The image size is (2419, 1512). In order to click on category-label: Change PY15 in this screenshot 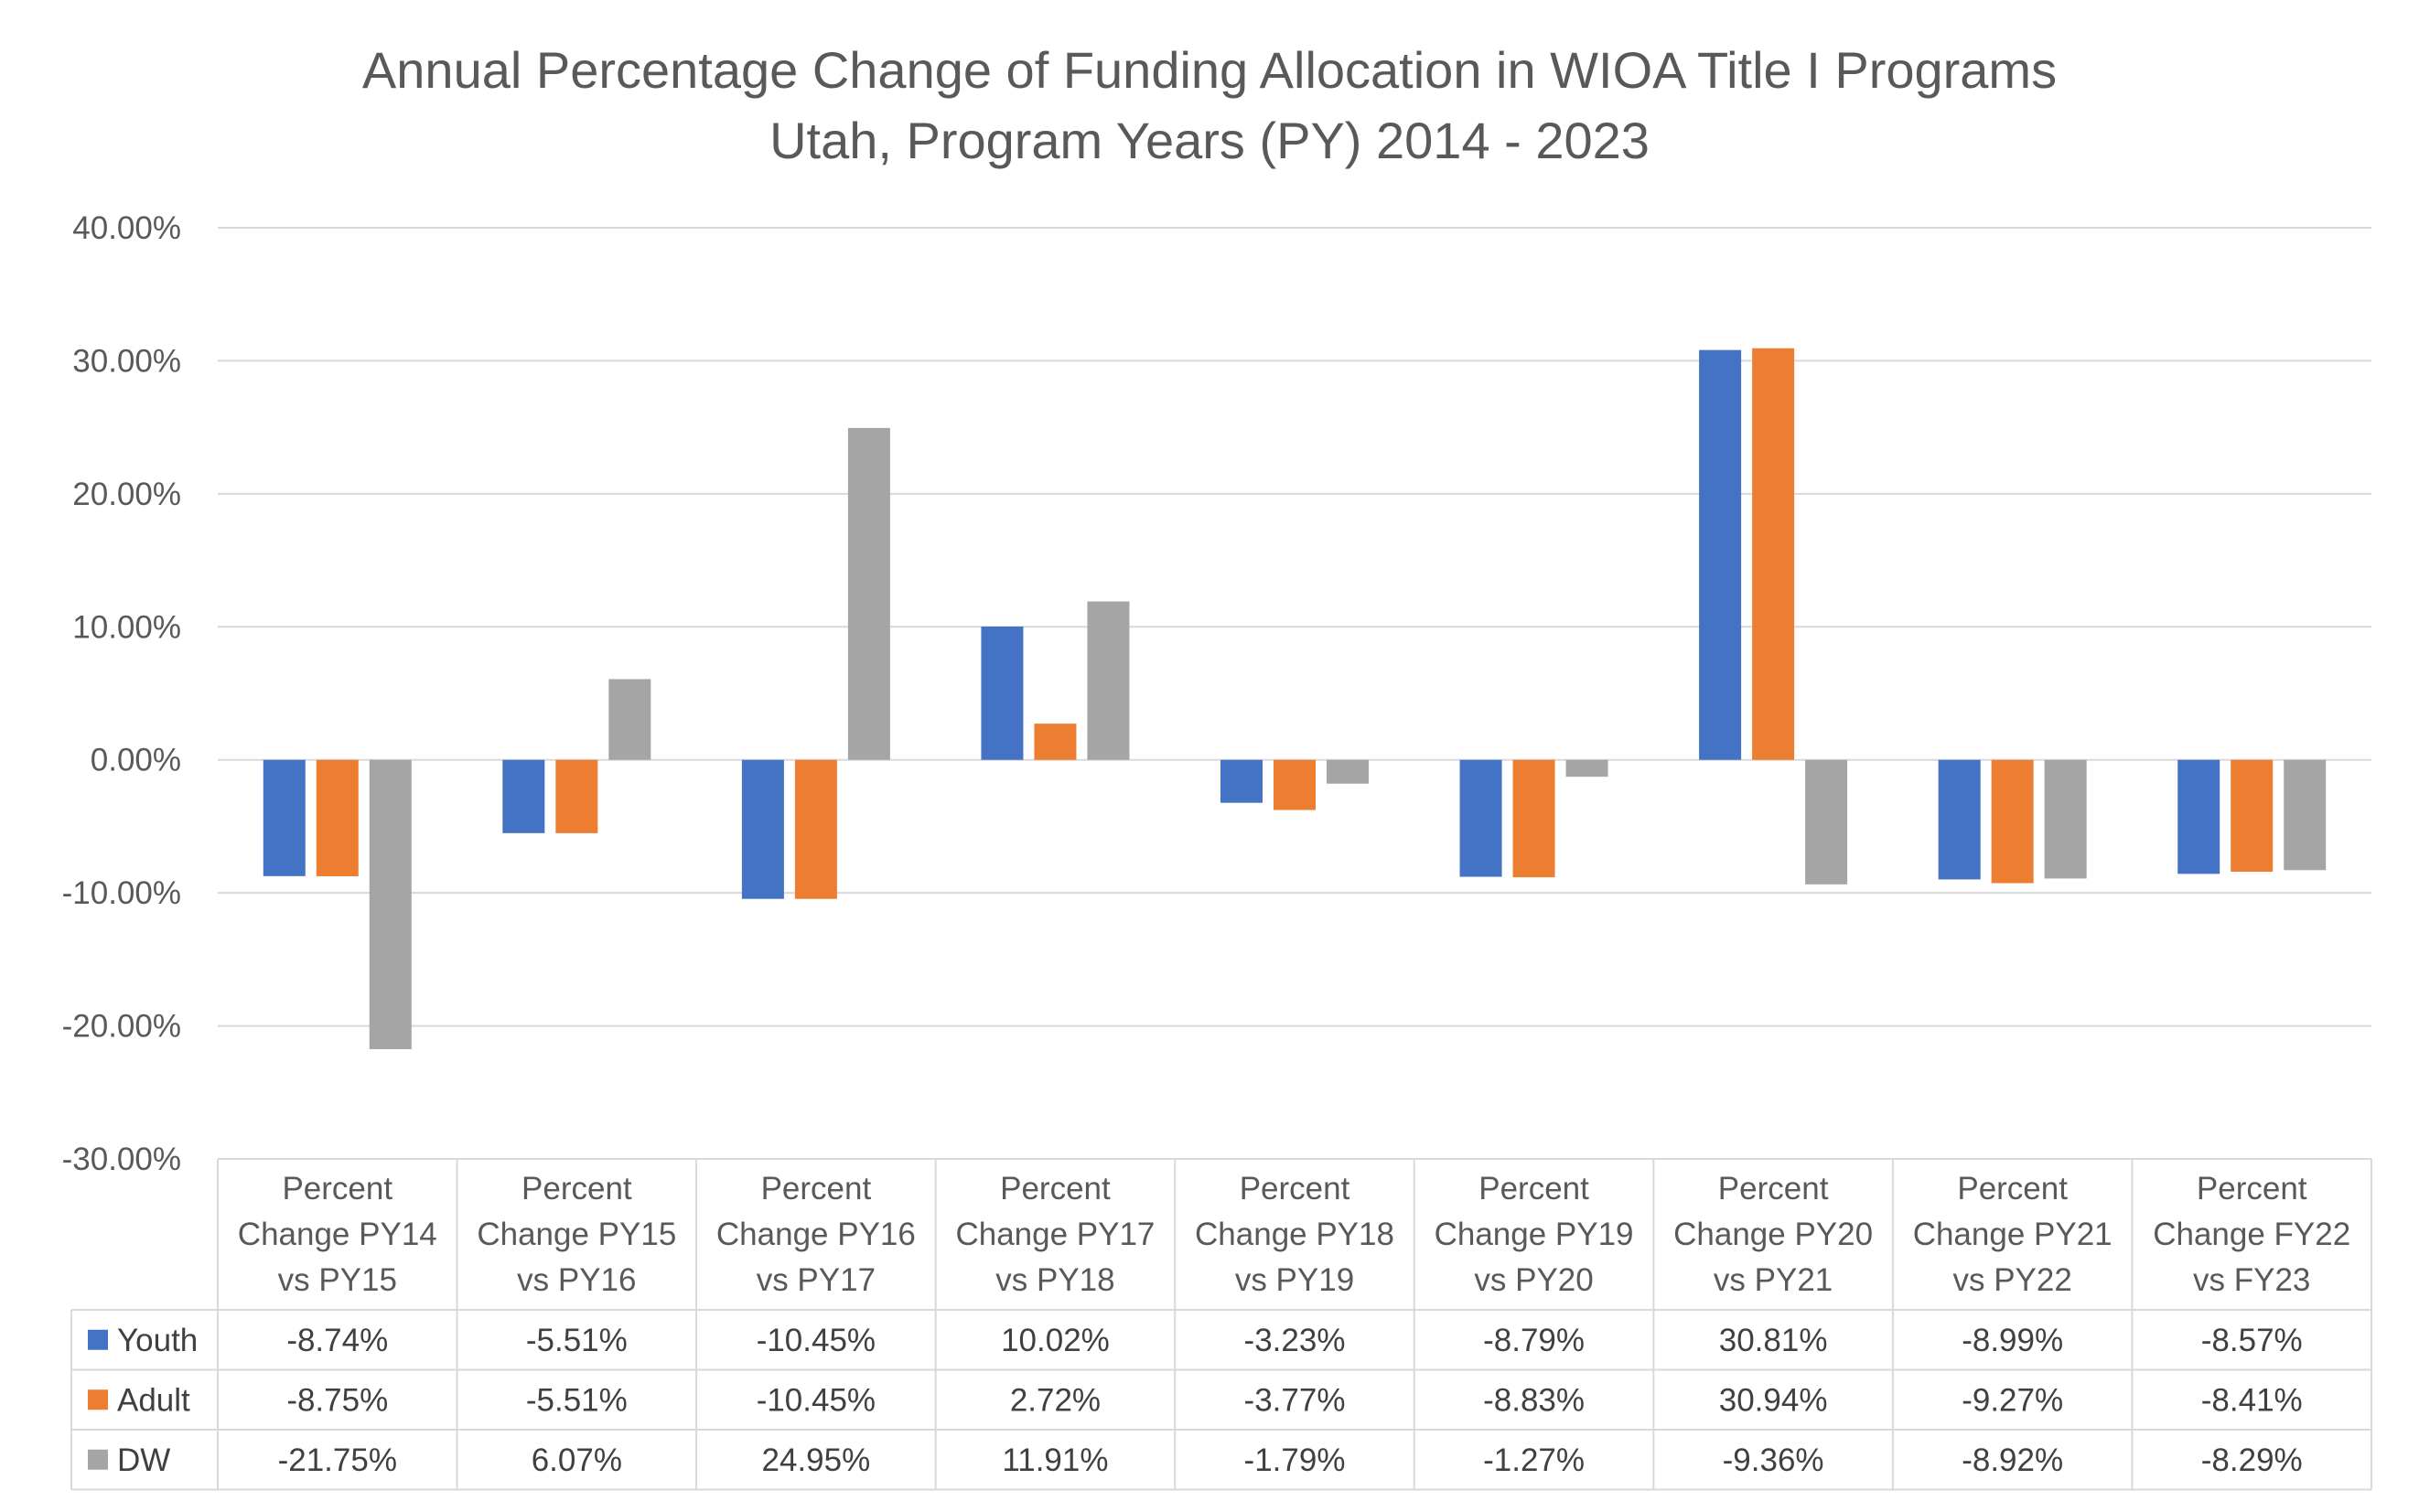, I will do `click(576, 1234)`.